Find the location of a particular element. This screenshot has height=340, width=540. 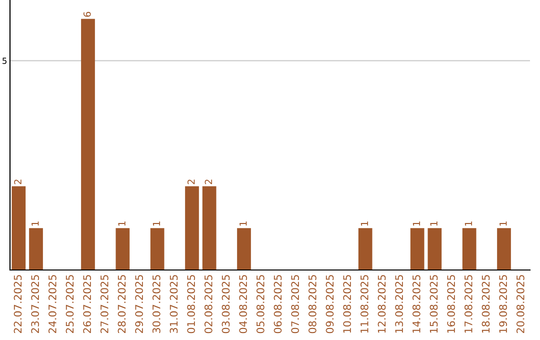

x-tick-label: 07.08.2025 is located at coordinates (295, 304).